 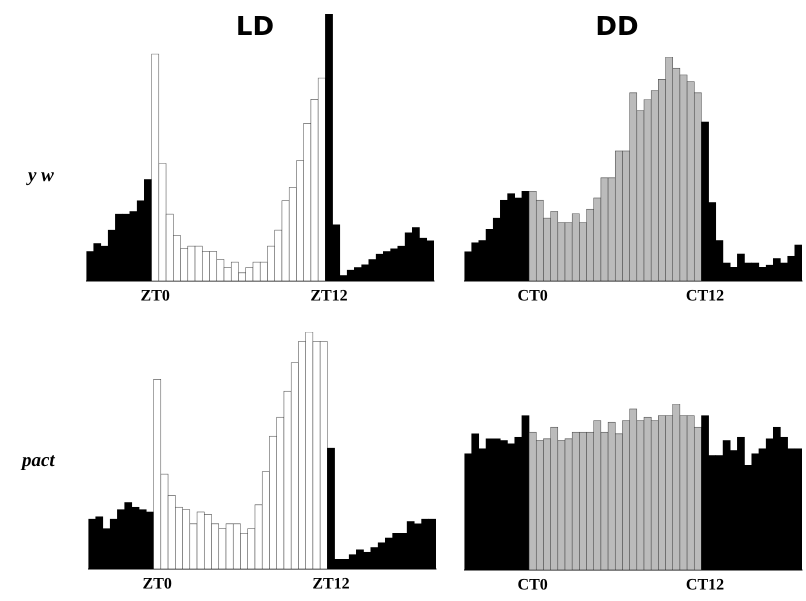 What do you see at coordinates (255, 27) in the screenshot?
I see `chart-title: LD` at bounding box center [255, 27].